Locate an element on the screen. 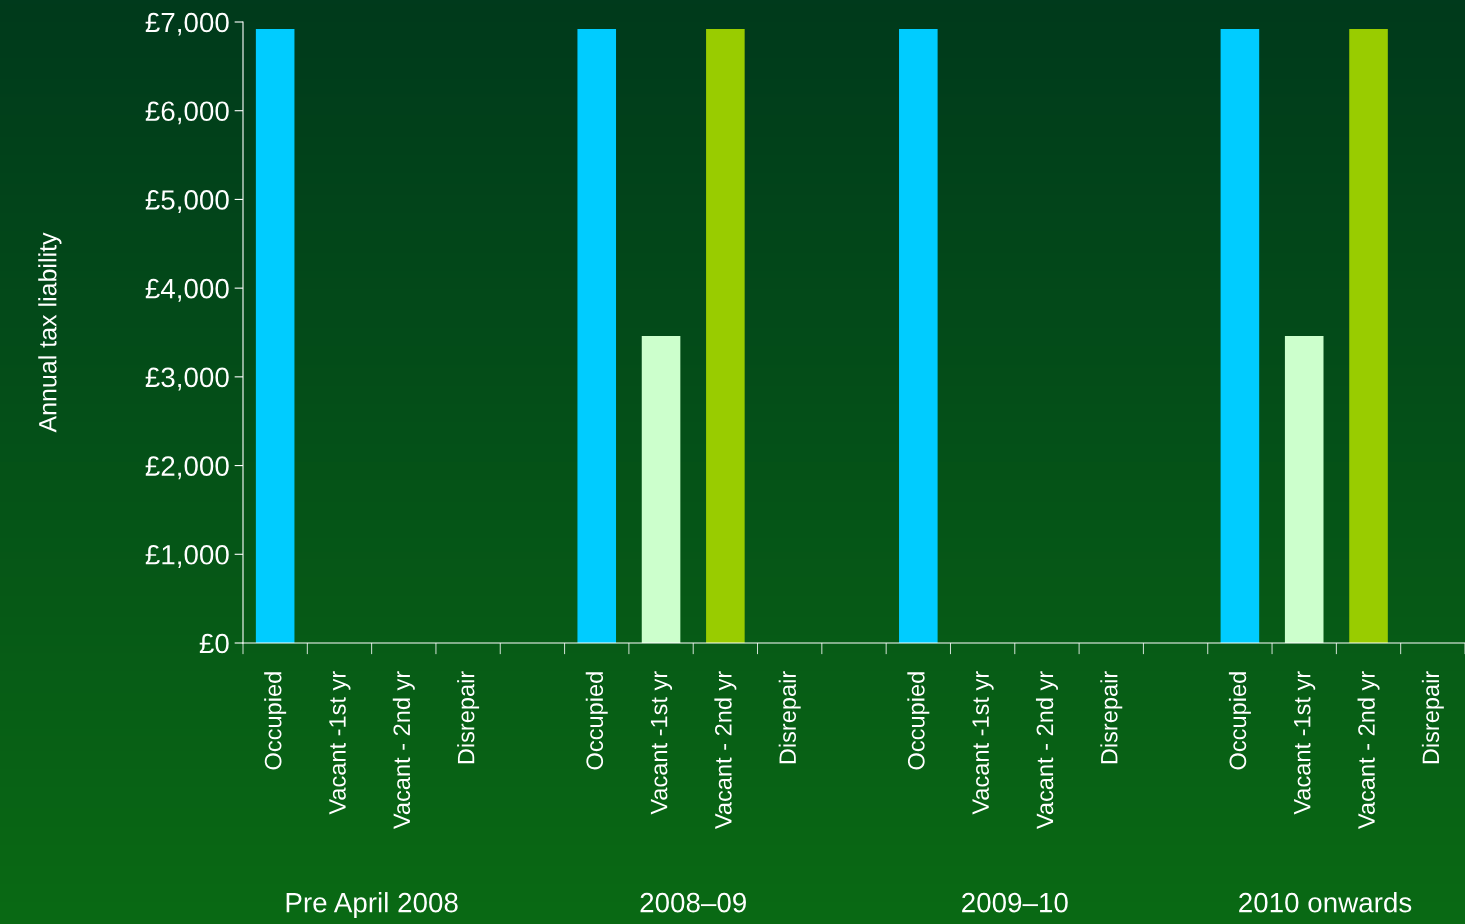 Image resolution: width=1465 pixels, height=924 pixels. y-tick-label: £3,000 is located at coordinates (187, 379).